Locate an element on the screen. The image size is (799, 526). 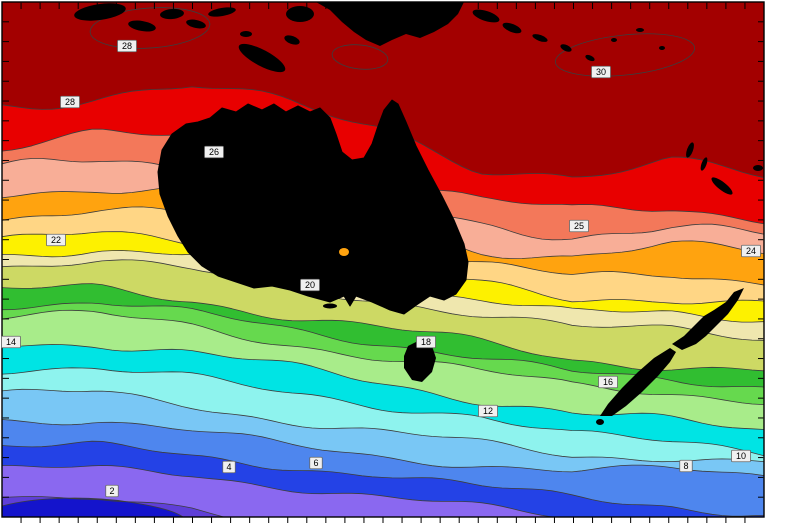
cold-pool is located at coordinates (92, 507).